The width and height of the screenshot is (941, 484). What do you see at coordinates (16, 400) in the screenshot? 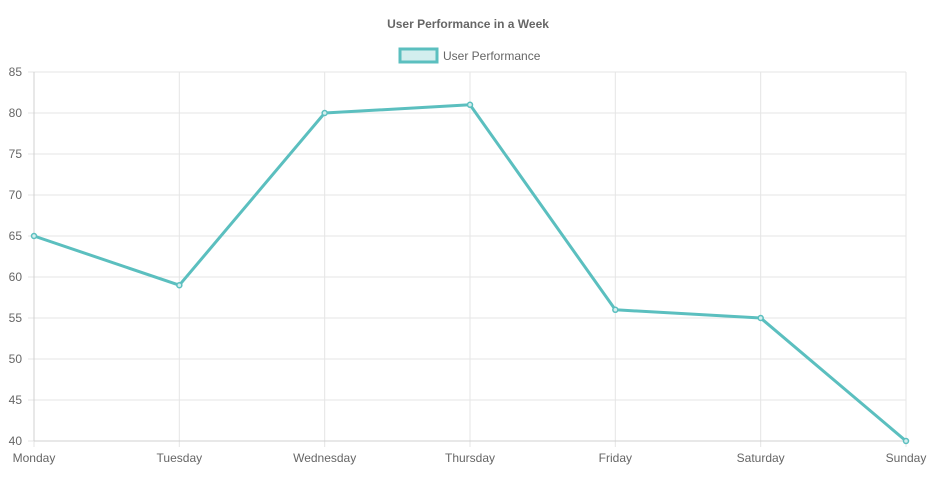
I see `y-tick-label: 45` at bounding box center [16, 400].